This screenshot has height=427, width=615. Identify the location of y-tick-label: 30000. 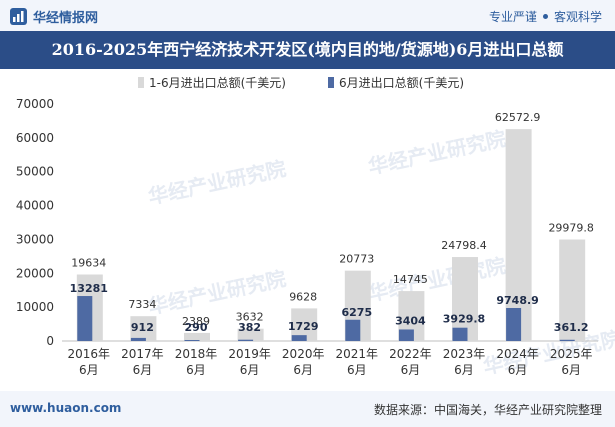
(35, 239).